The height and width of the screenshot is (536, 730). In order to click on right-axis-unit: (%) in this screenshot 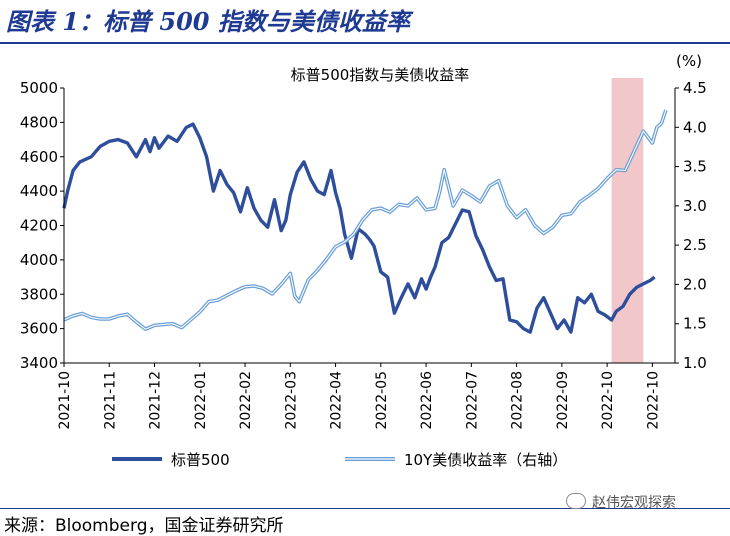, I will do `click(689, 61)`.